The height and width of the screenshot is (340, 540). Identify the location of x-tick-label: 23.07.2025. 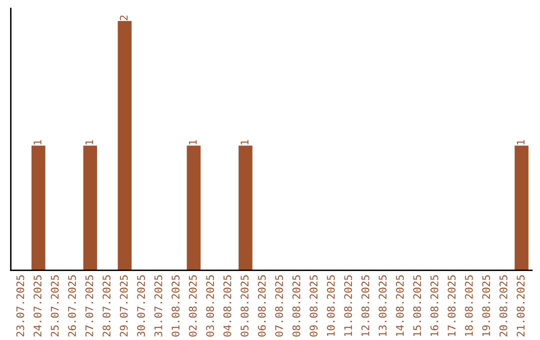
(20, 305).